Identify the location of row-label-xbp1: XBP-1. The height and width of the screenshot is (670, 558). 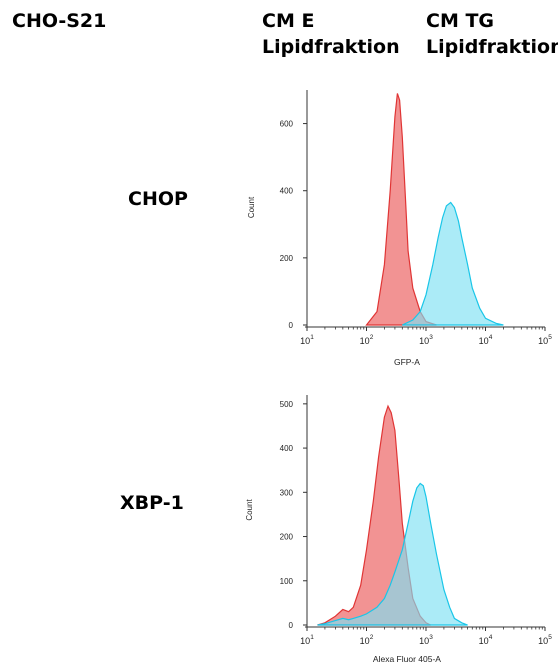
(152, 503).